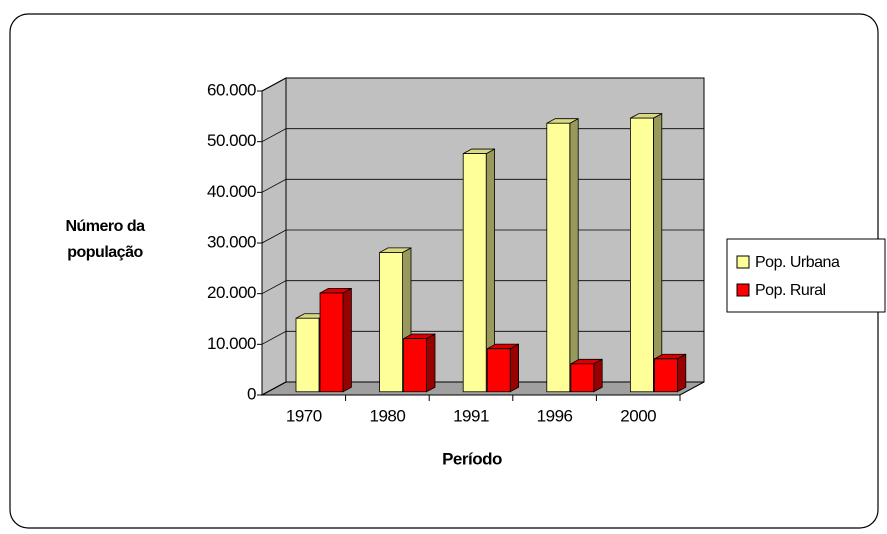 The image size is (887, 534). I want to click on y-tick-label: 20.000, so click(231, 292).